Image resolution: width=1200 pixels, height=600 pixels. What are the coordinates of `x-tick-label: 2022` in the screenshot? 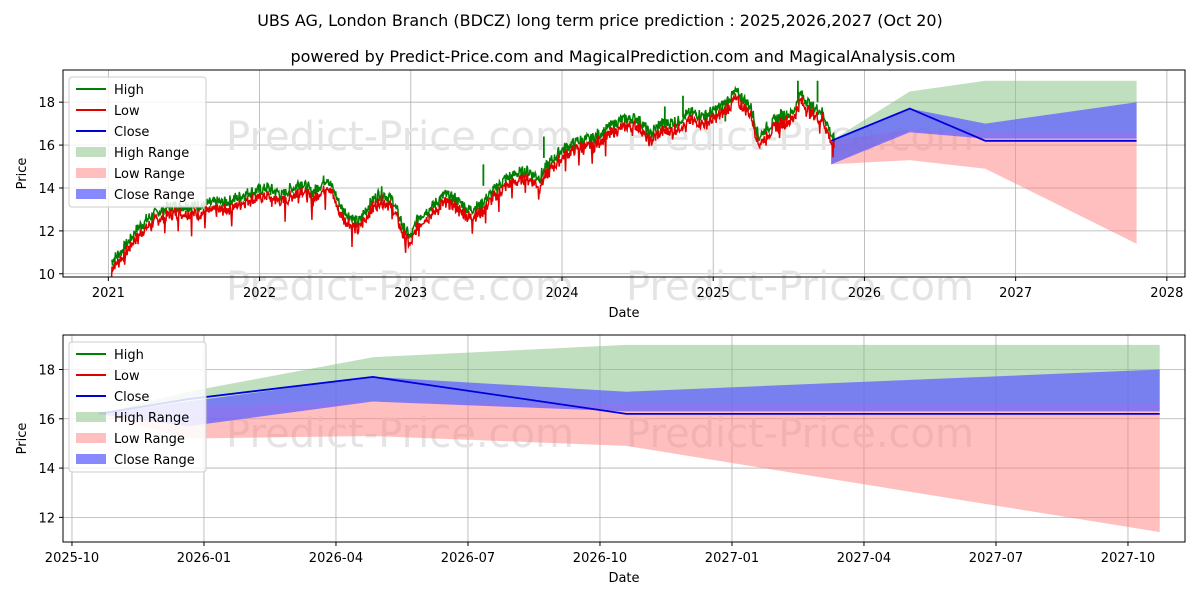 It's located at (259, 293).